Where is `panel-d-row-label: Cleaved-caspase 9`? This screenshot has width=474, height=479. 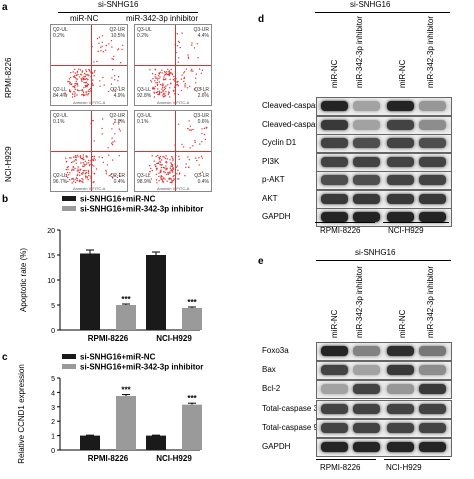 panel-d-row-label: Cleaved-caspase 9 is located at coordinates (296, 124).